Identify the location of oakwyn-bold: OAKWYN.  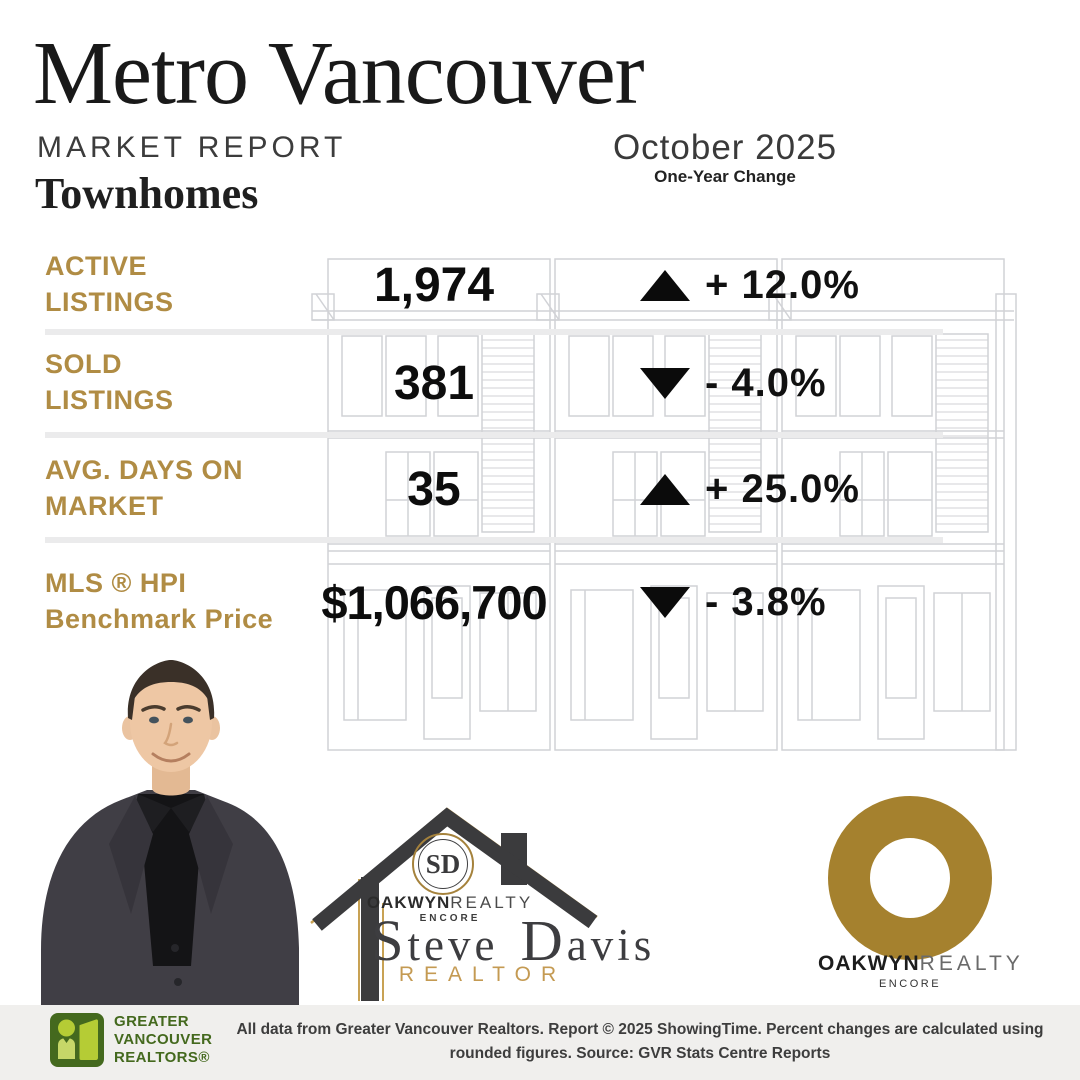
(869, 963).